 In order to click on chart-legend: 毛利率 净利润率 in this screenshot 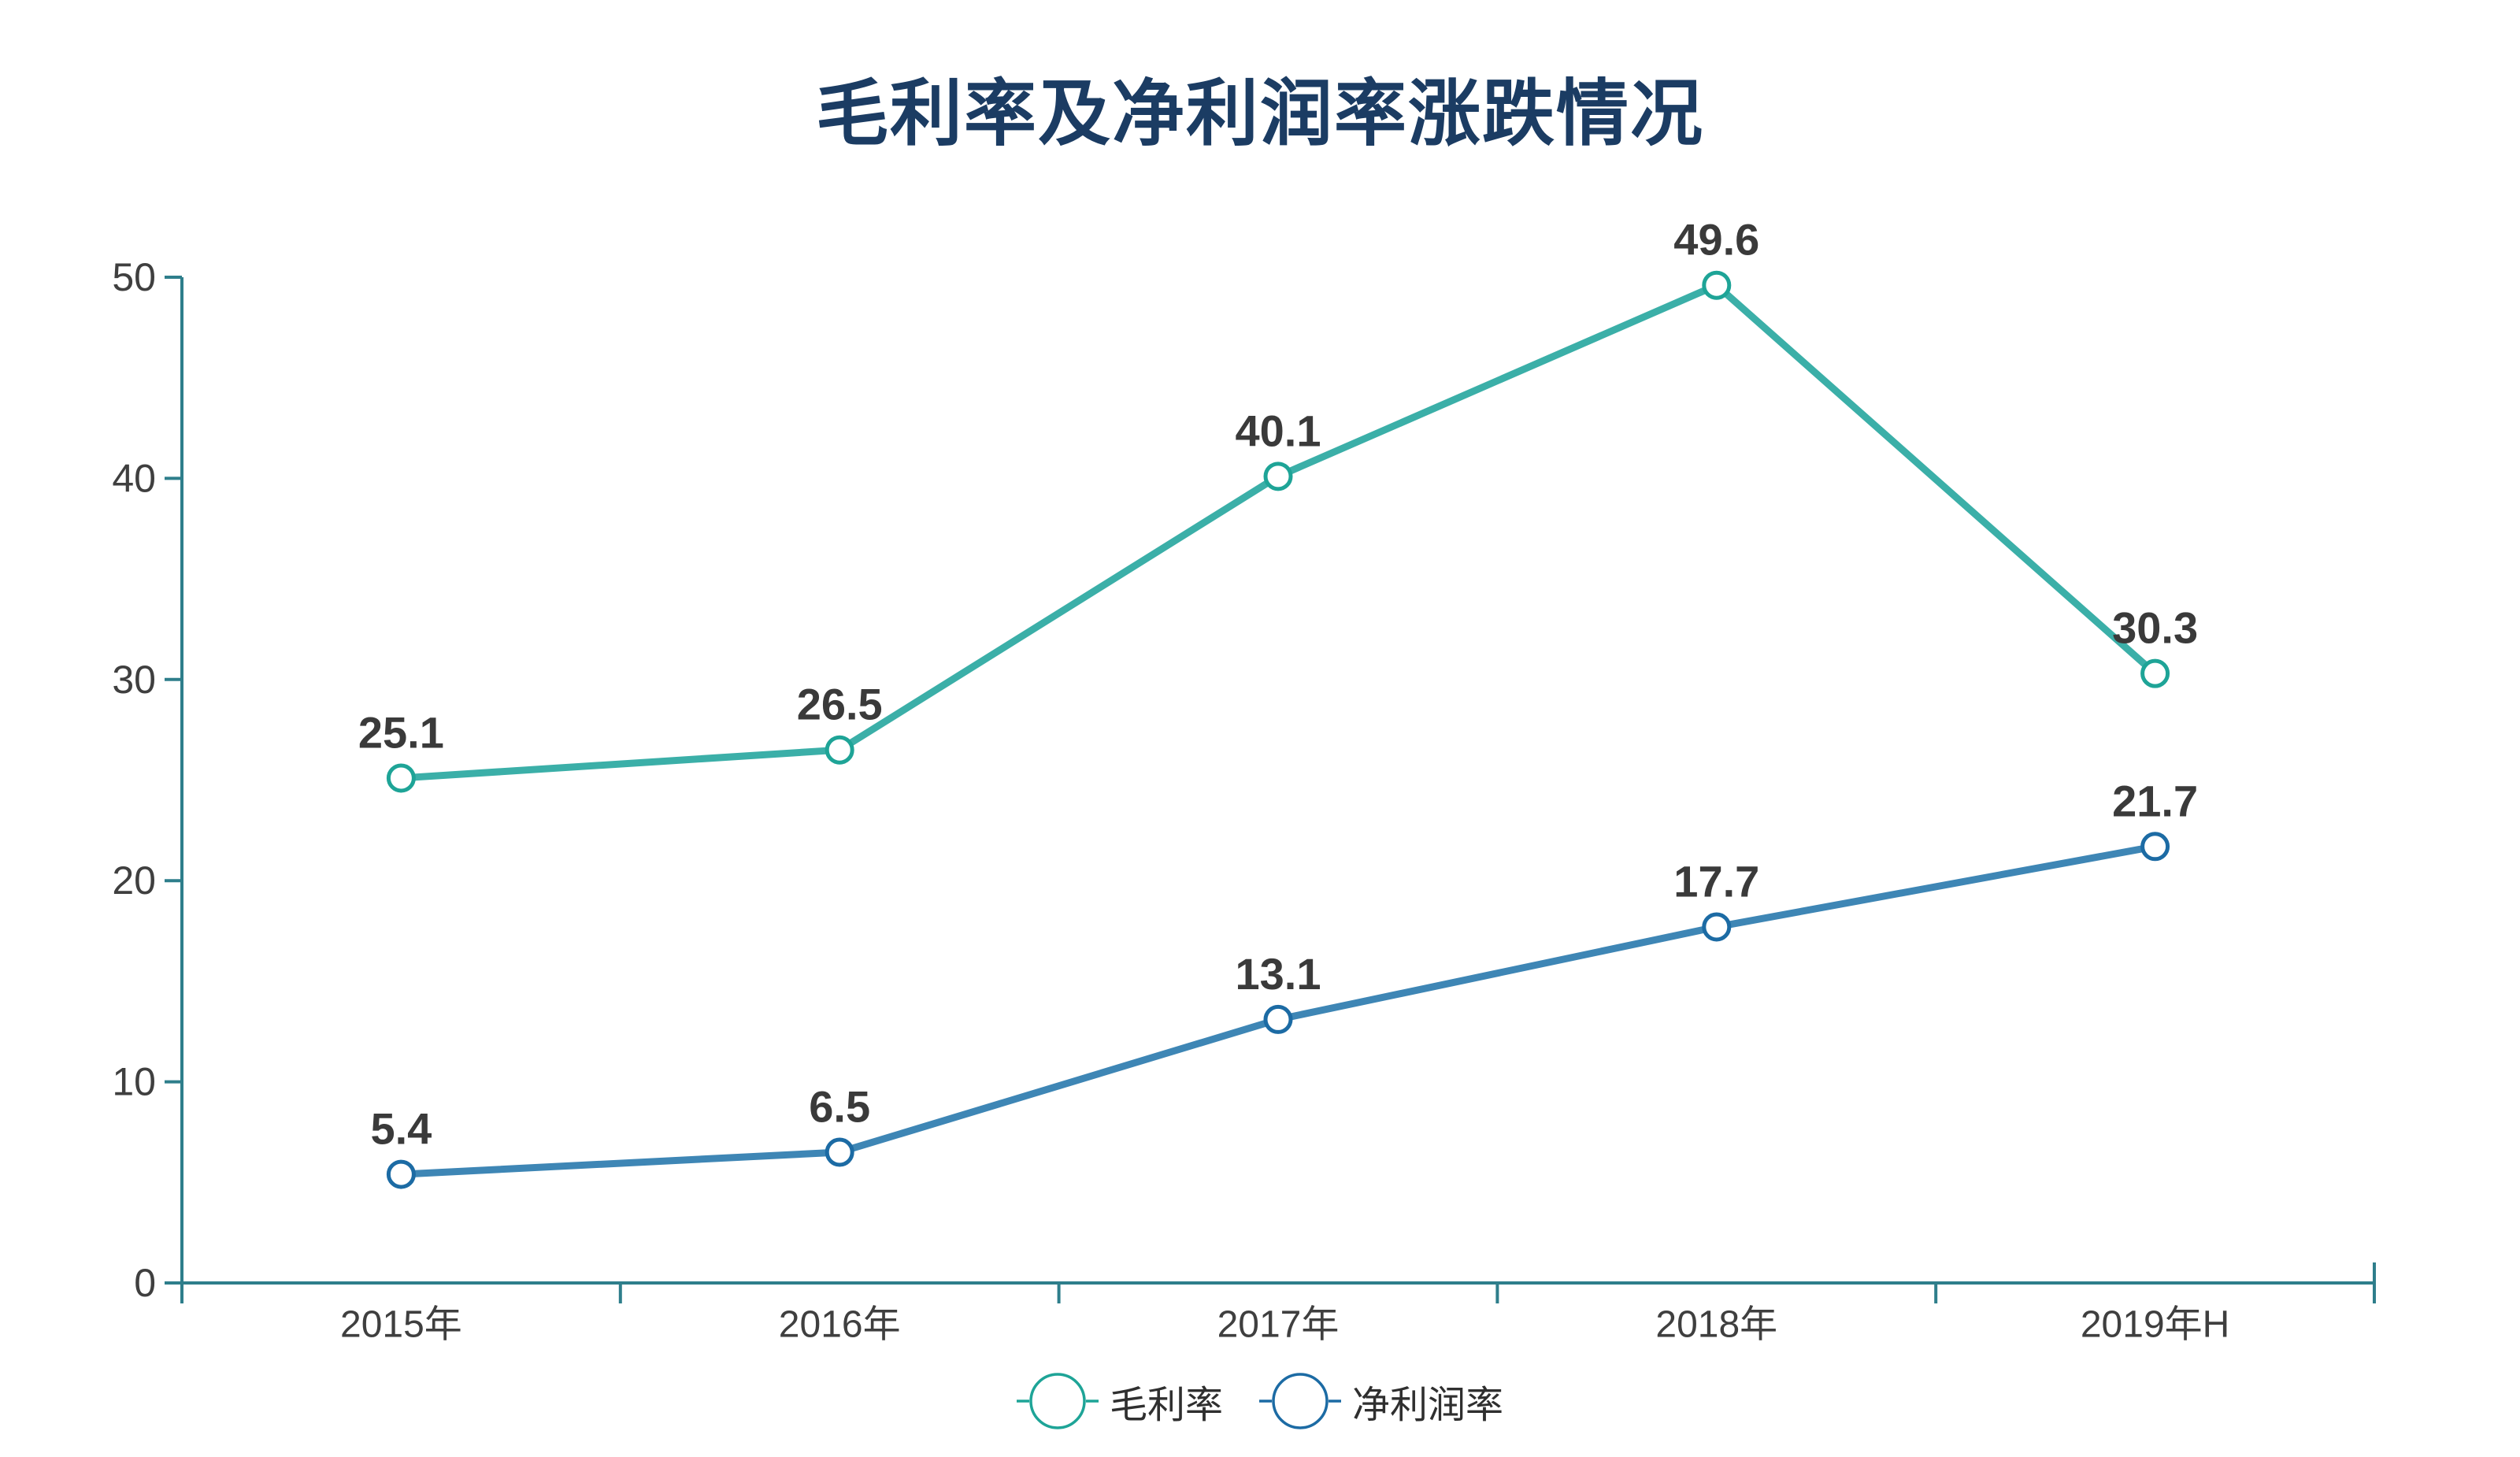, I will do `click(1260, 1401)`.